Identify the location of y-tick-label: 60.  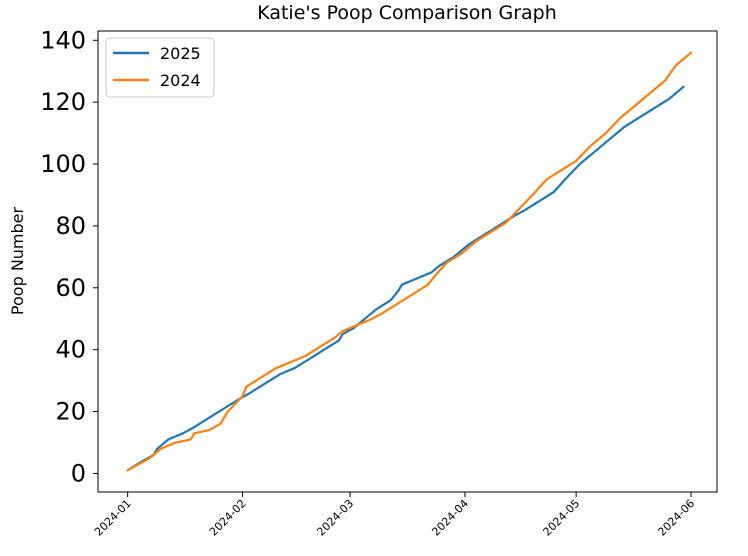
(70, 288).